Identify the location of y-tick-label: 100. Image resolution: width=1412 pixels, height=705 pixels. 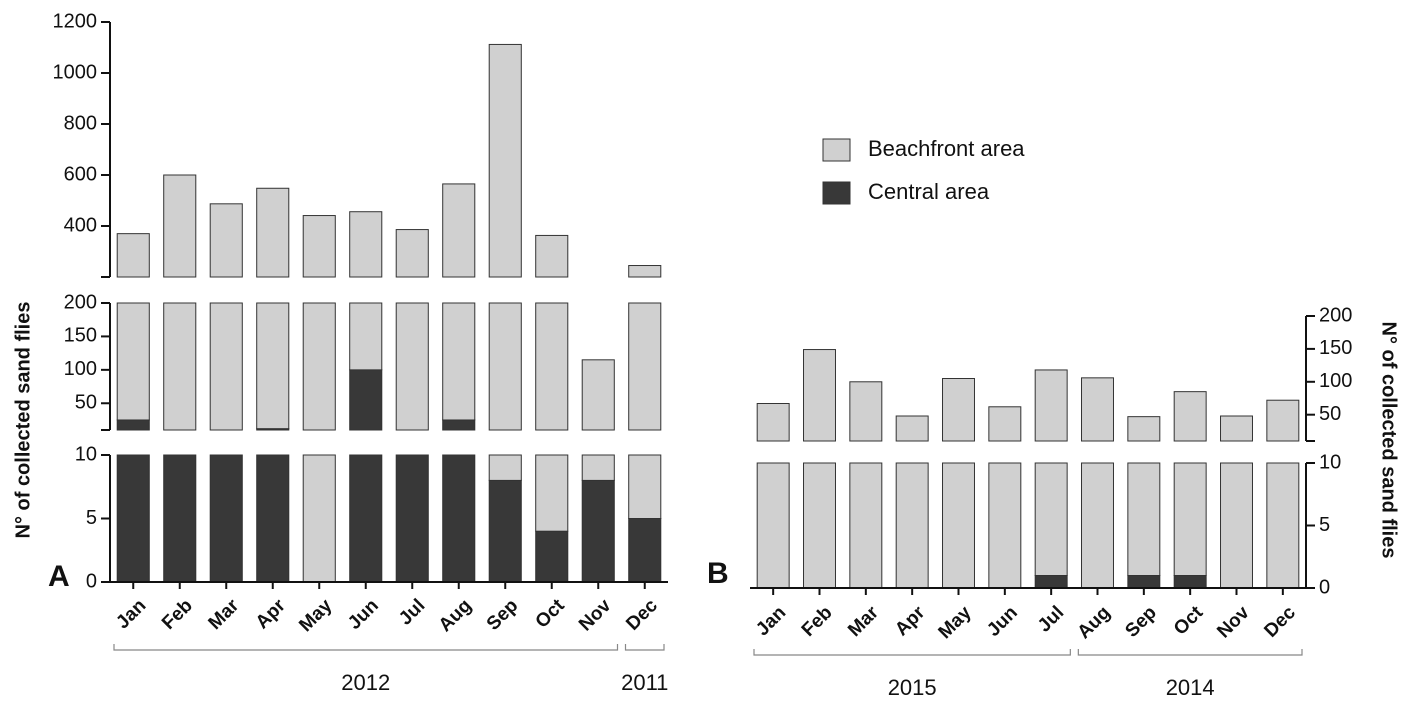
(1335, 381).